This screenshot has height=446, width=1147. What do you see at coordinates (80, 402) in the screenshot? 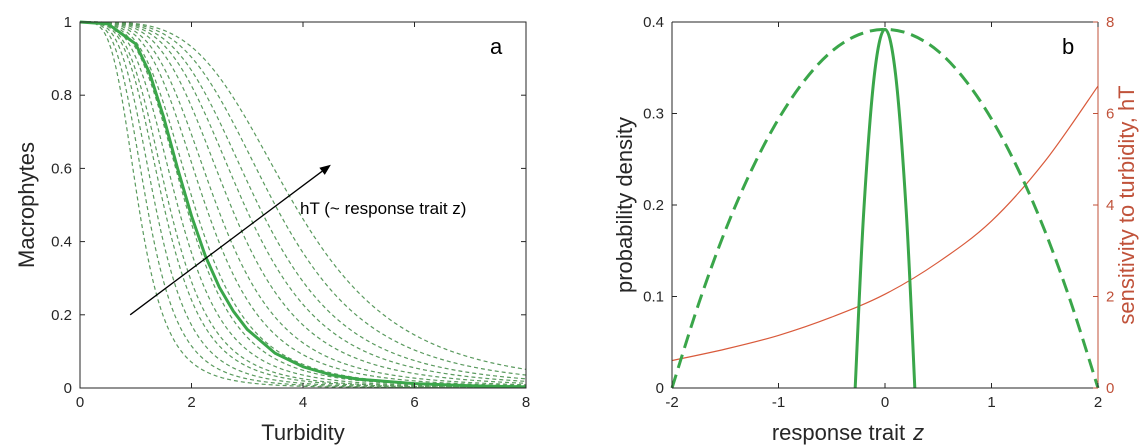
I see `panel-a-x-tick-label: 0` at bounding box center [80, 402].